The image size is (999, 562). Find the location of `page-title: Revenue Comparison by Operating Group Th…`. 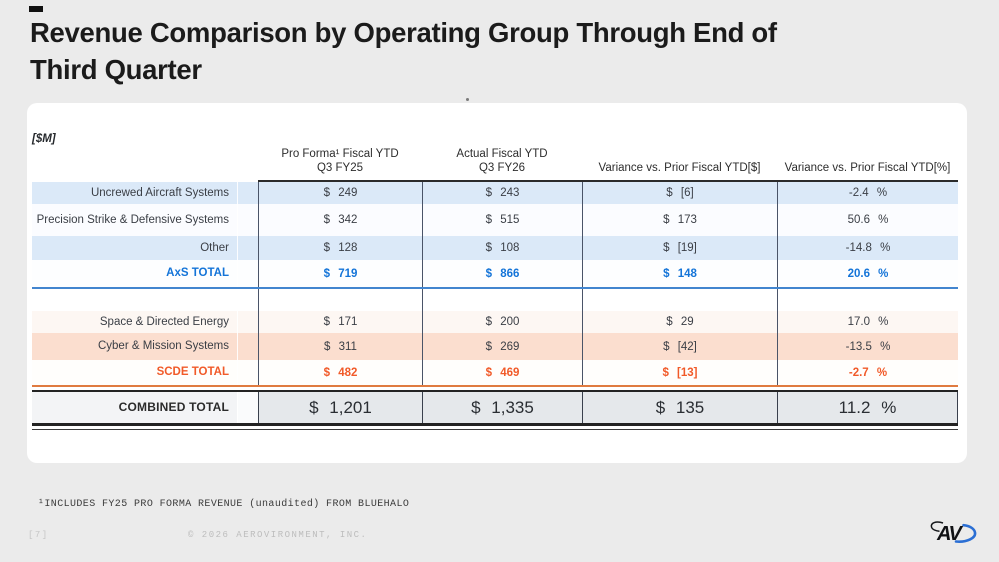

page-title: Revenue Comparison by Operating Group Th… is located at coordinates (495, 51).